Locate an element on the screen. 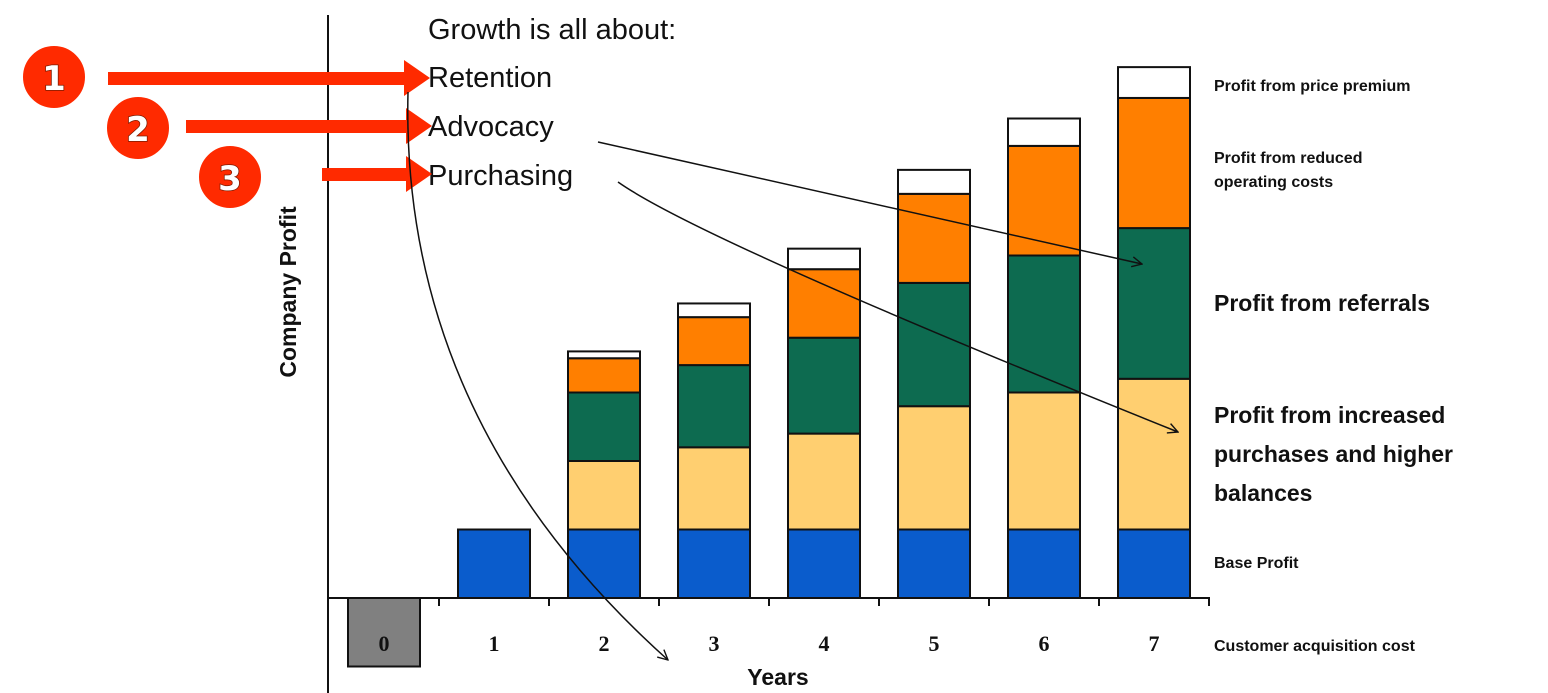  legend-acquisition-cost: Customer acquisition cost is located at coordinates (1315, 646).